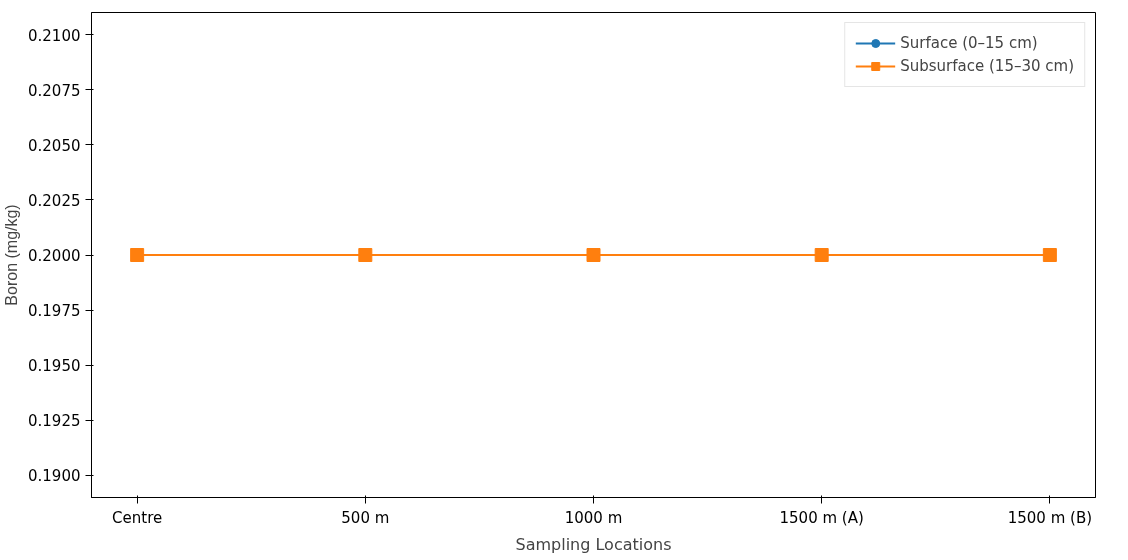 This screenshot has height=560, width=1128. I want to click on x-tick-label: Centre, so click(137, 517).